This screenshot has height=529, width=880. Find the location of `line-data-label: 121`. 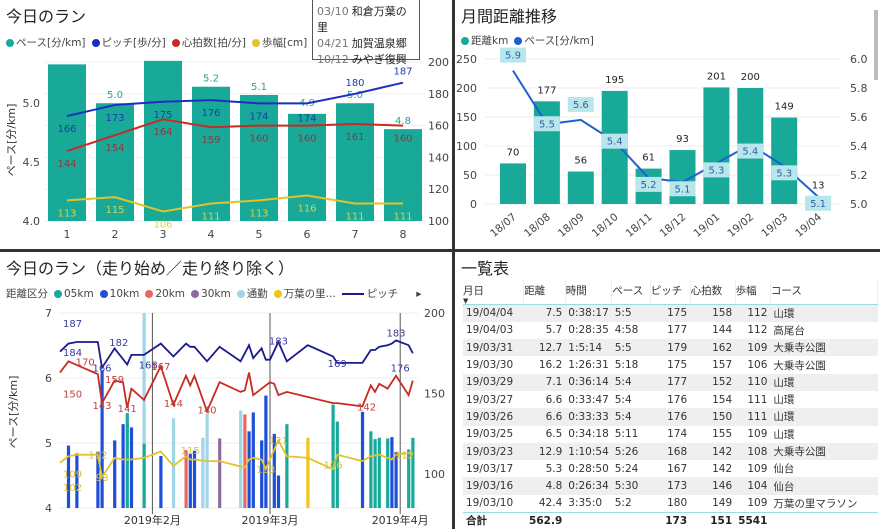

line-data-label: 121 is located at coordinates (278, 441).